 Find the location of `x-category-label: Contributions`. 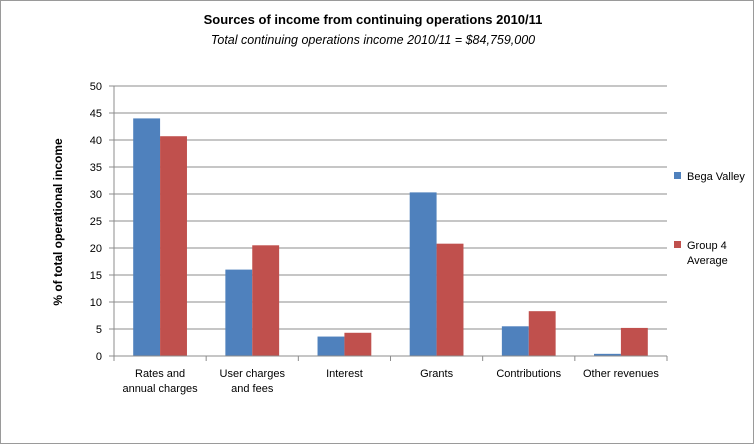

x-category-label: Contributions is located at coordinates (528, 374).